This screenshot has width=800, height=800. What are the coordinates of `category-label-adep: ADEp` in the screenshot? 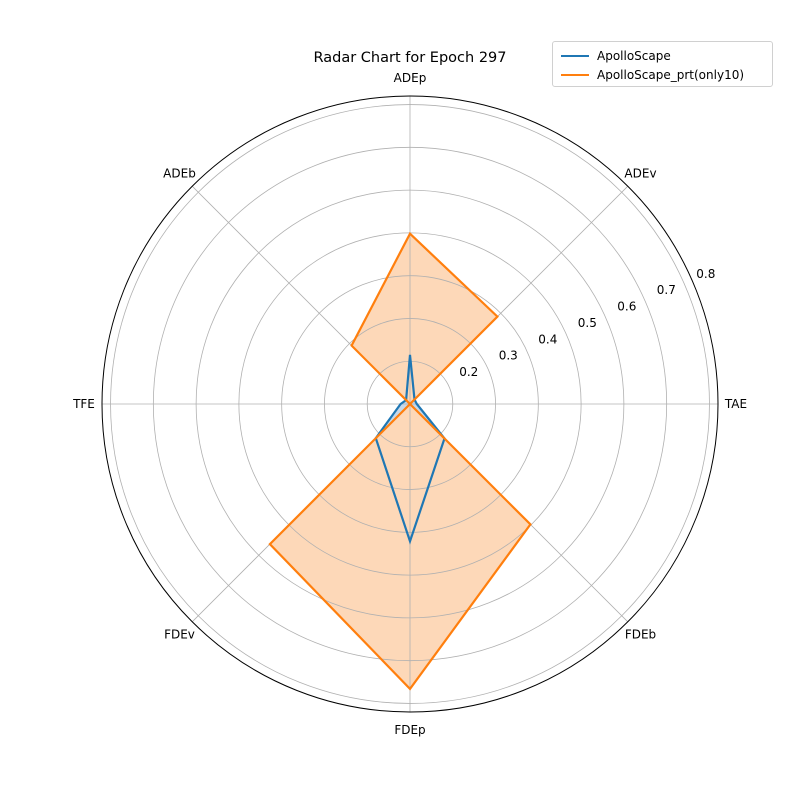 It's located at (410, 78).